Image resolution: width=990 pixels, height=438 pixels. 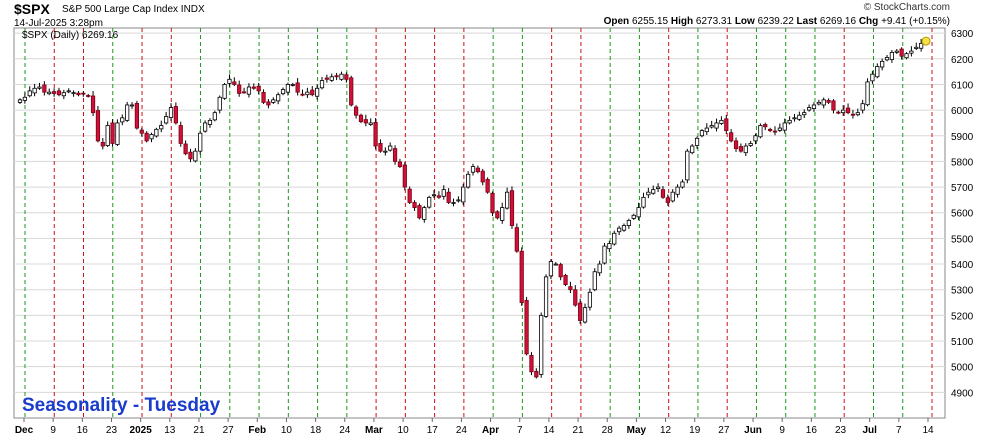 What do you see at coordinates (962, 214) in the screenshot?
I see `y-tick-label: 5600` at bounding box center [962, 214].